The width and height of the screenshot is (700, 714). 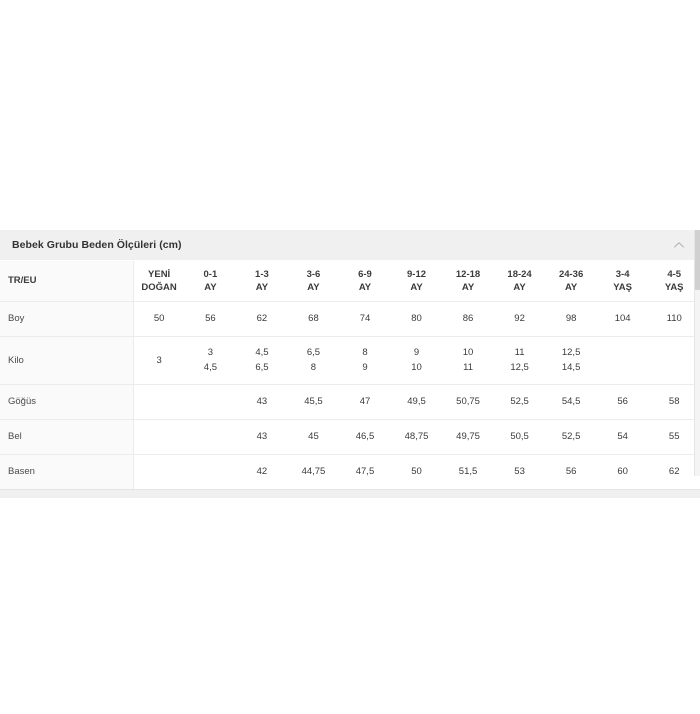 I want to click on cell-value: 54, so click(x=622, y=436).